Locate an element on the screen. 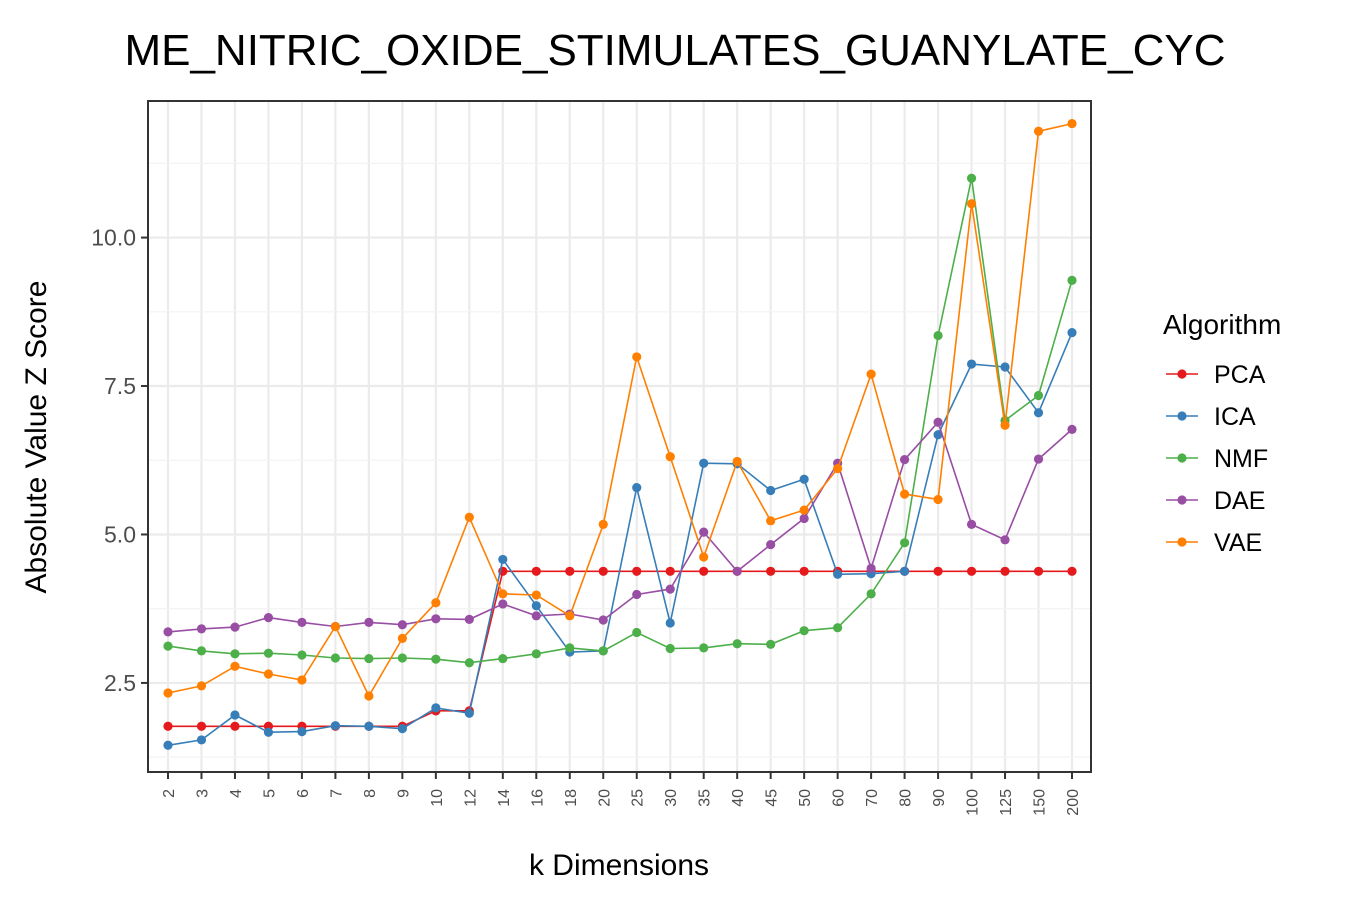  x-tick-label: 2 is located at coordinates (169, 793).